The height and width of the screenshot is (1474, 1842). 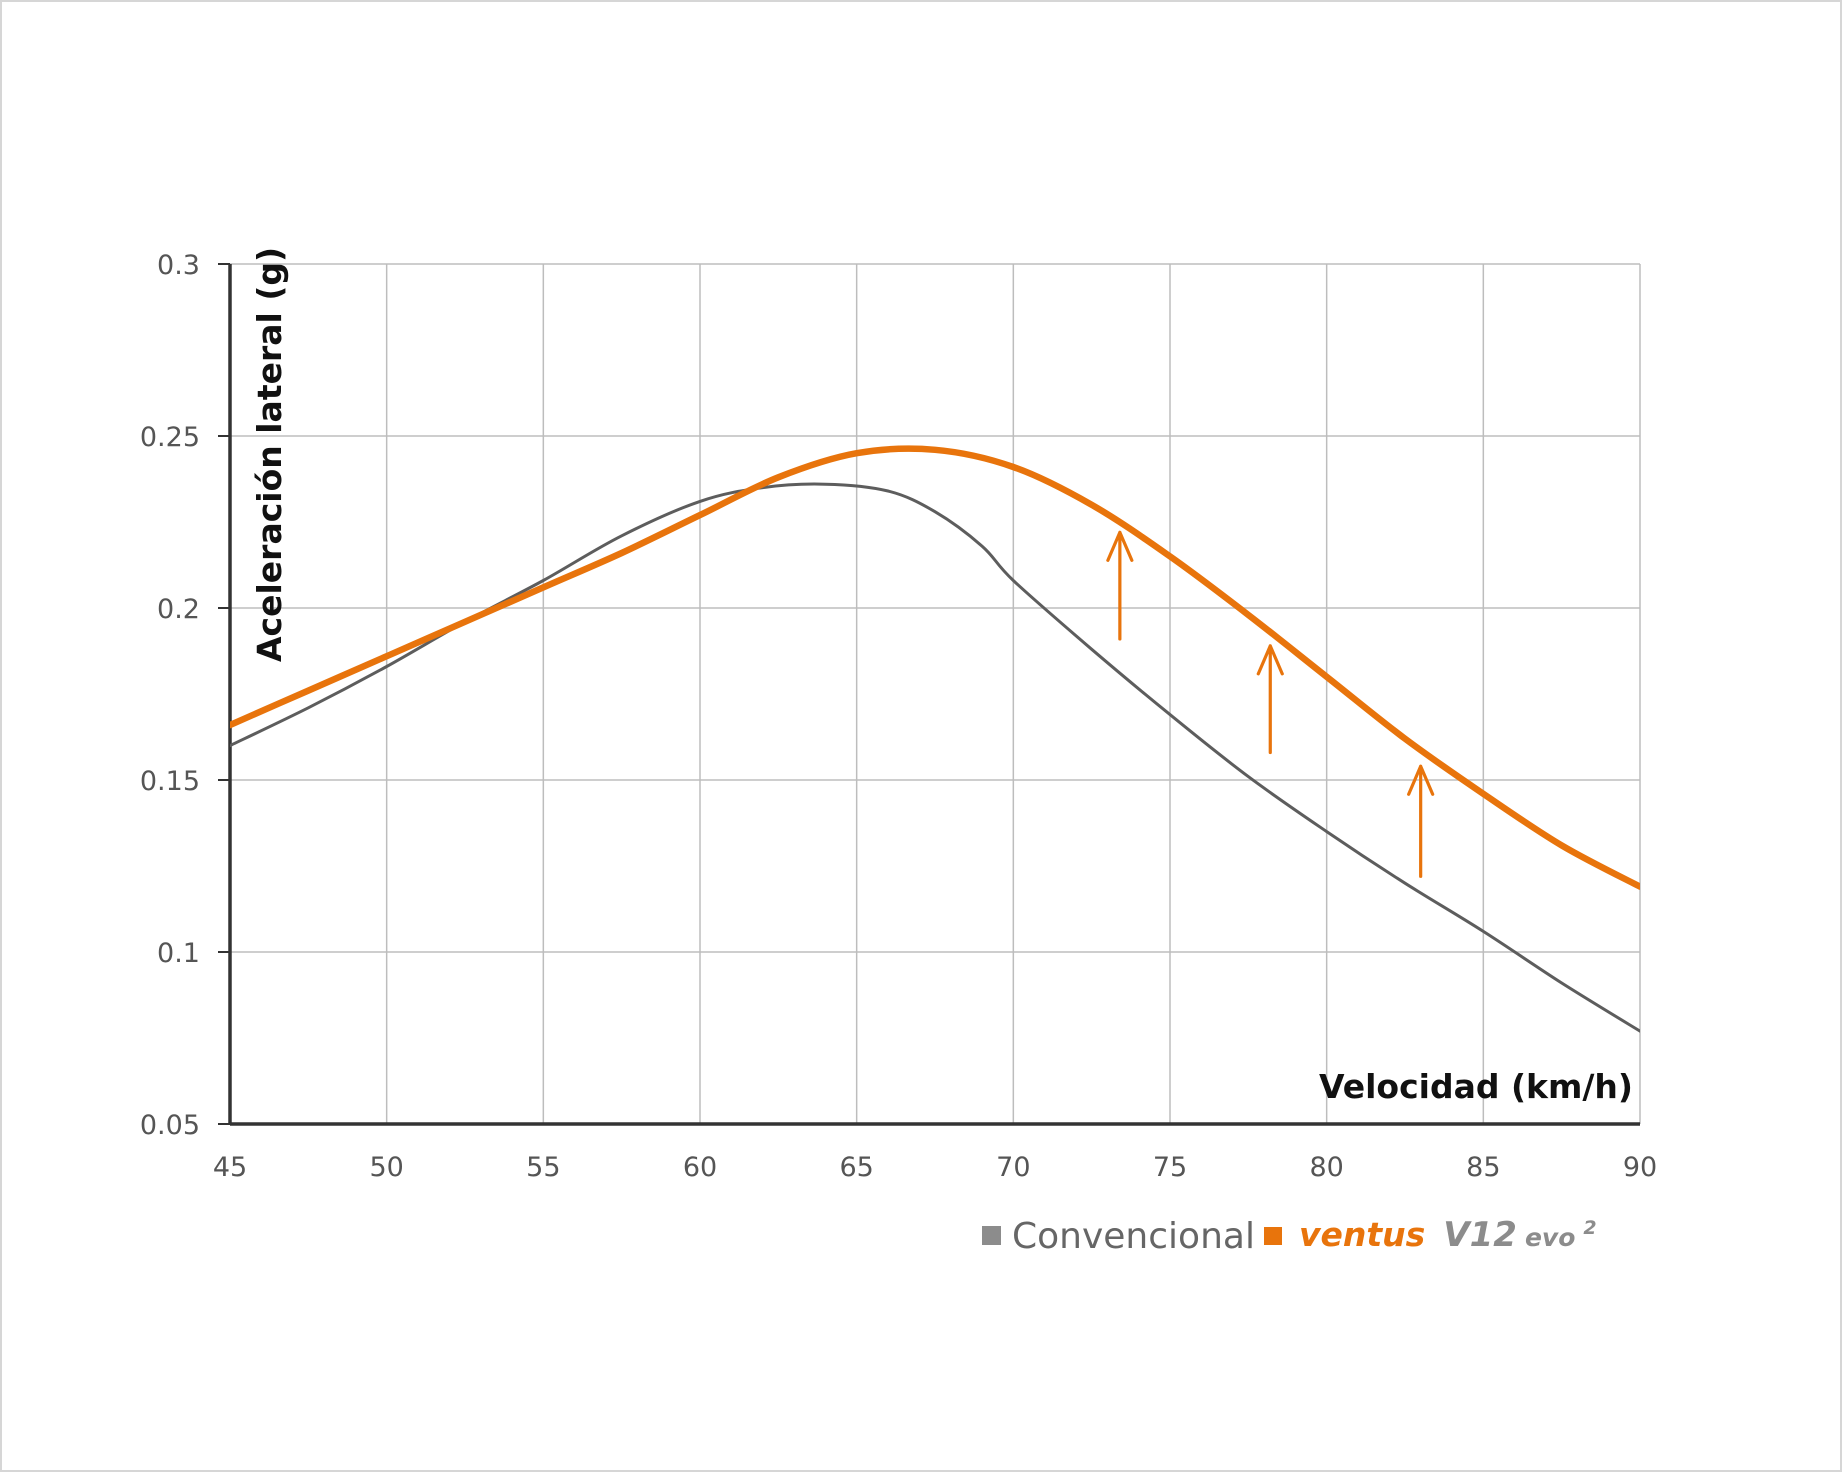 I want to click on x-tick-label: 75, so click(x=1170, y=1167).